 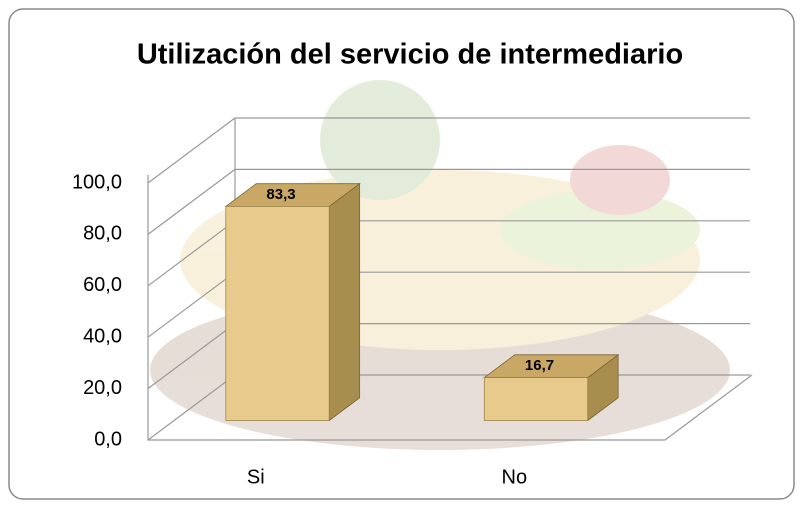 What do you see at coordinates (102, 388) in the screenshot?
I see `y-tick-label: 20,0` at bounding box center [102, 388].